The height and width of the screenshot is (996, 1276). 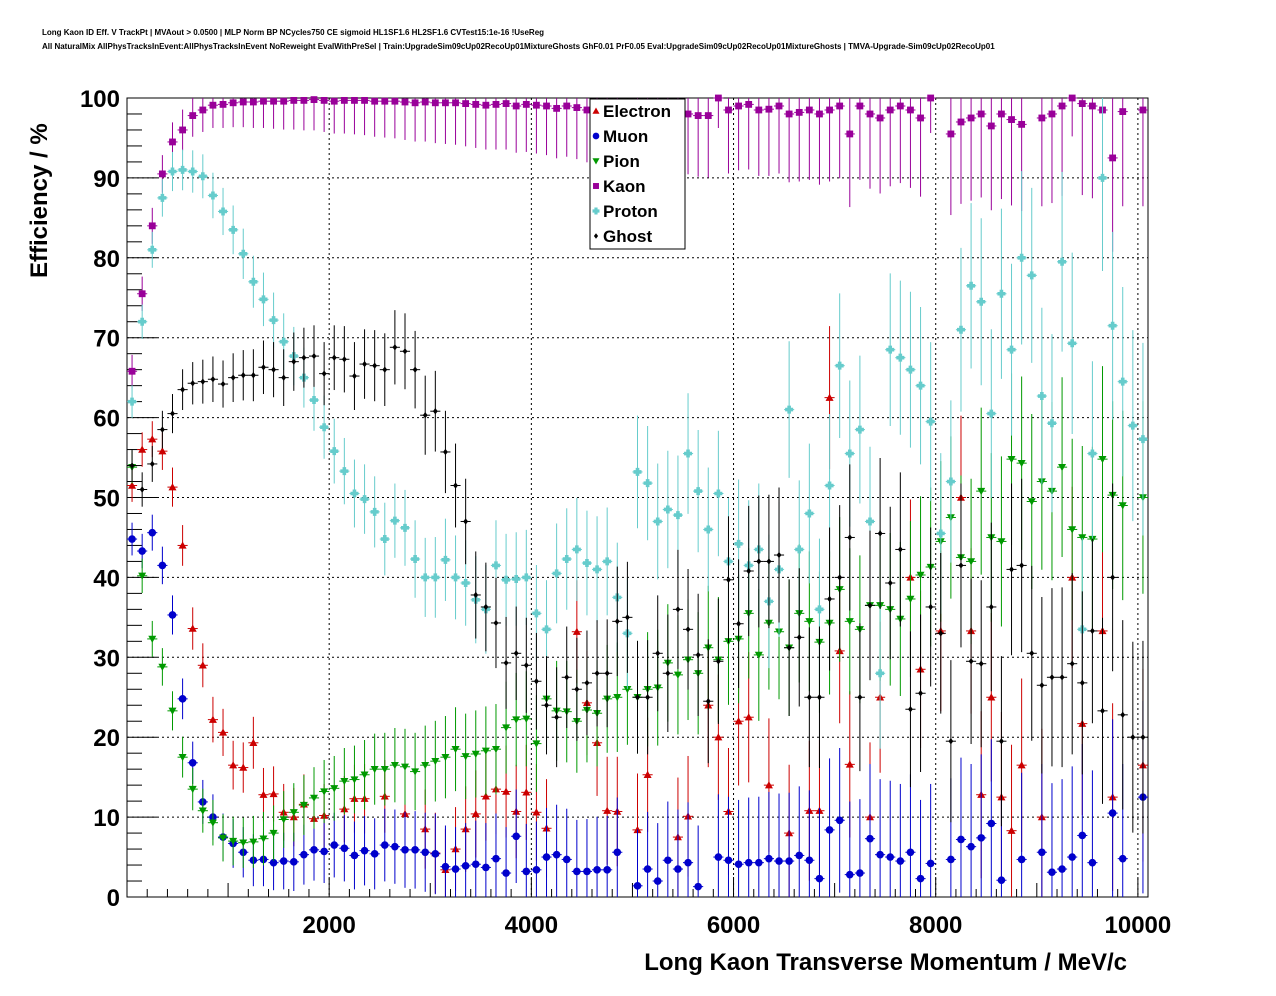 I want to click on y-tick-label: 0, so click(x=113, y=898).